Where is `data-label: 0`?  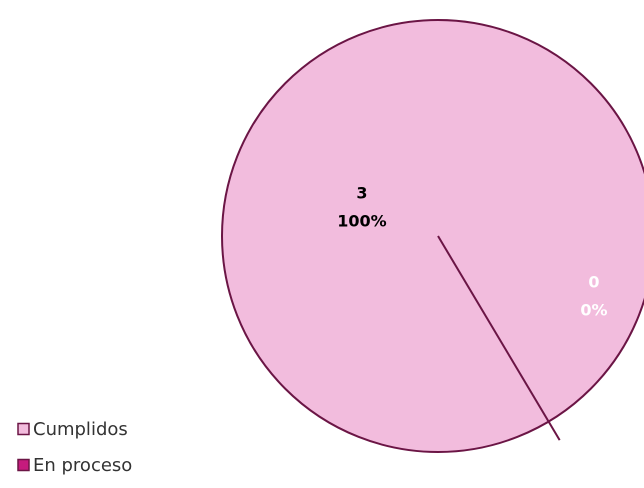 data-label: 0 is located at coordinates (593, 282).